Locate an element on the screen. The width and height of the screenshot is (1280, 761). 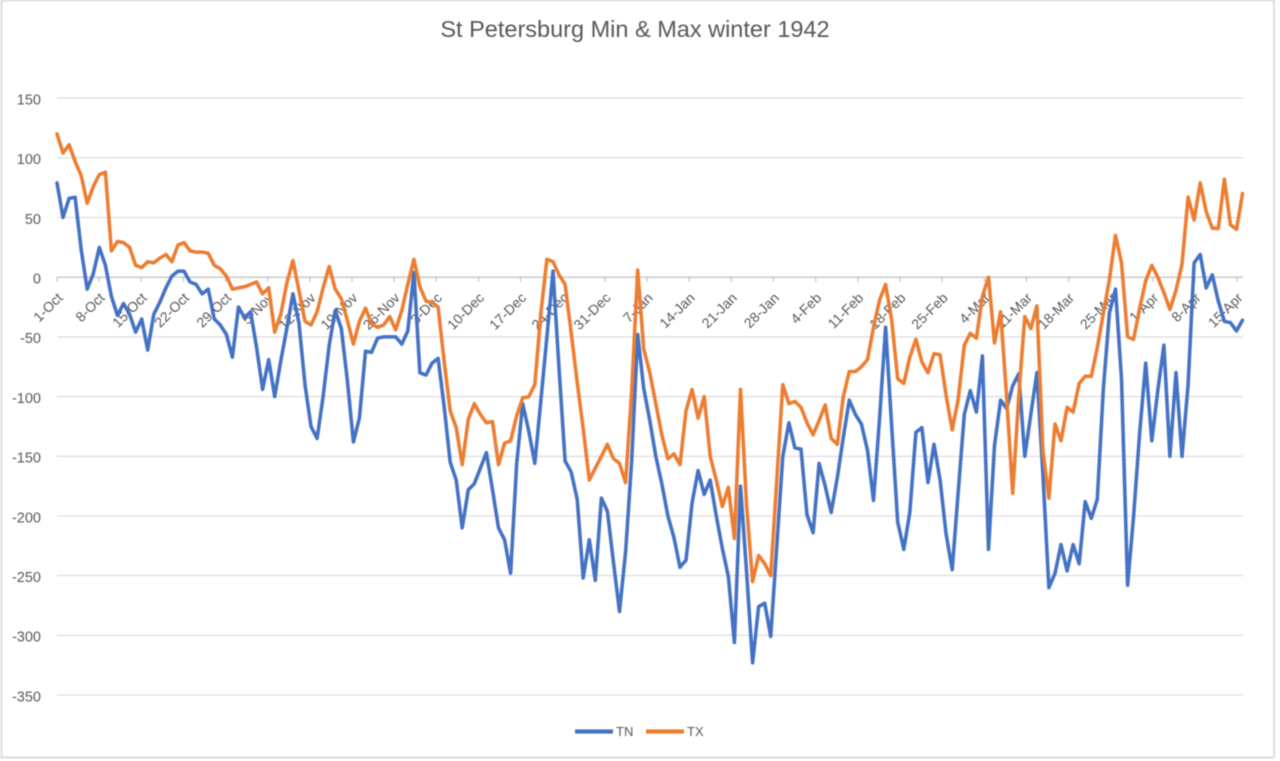
svg-text: 0 is located at coordinates (37, 280).